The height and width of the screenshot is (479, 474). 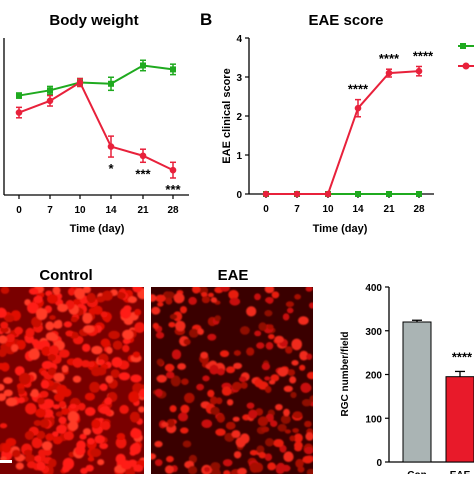 I want to click on rgc-significance: ****, so click(x=462, y=356).